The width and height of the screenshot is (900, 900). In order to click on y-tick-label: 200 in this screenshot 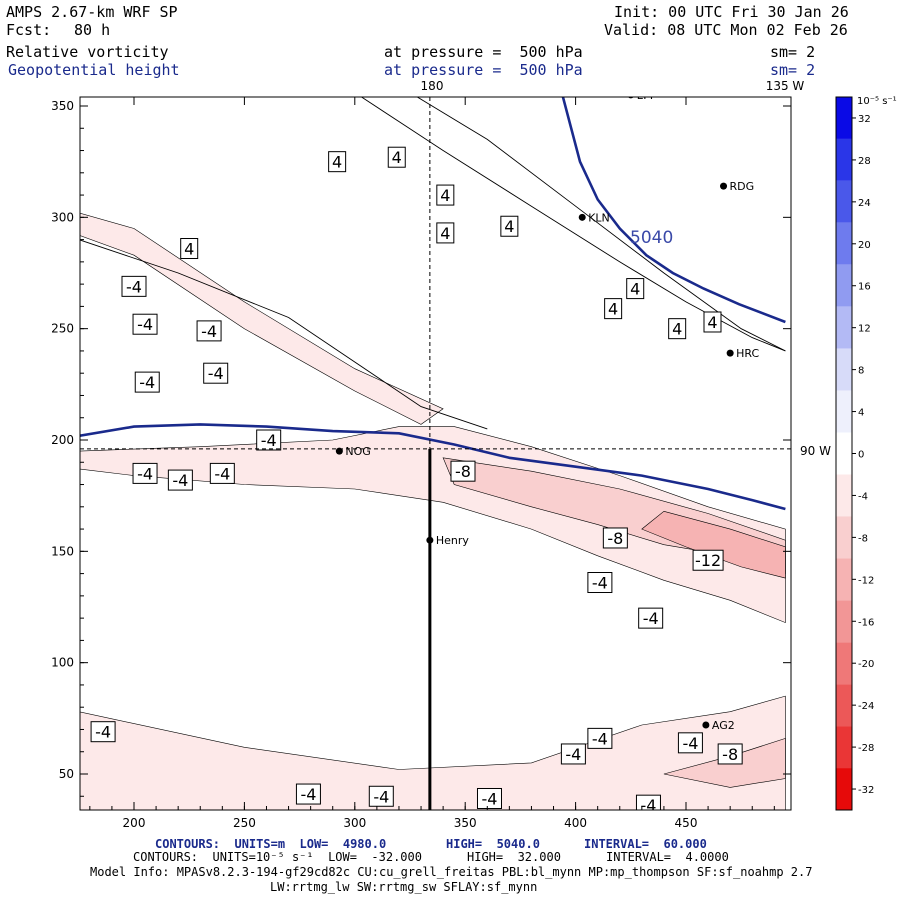, I will do `click(62, 440)`.